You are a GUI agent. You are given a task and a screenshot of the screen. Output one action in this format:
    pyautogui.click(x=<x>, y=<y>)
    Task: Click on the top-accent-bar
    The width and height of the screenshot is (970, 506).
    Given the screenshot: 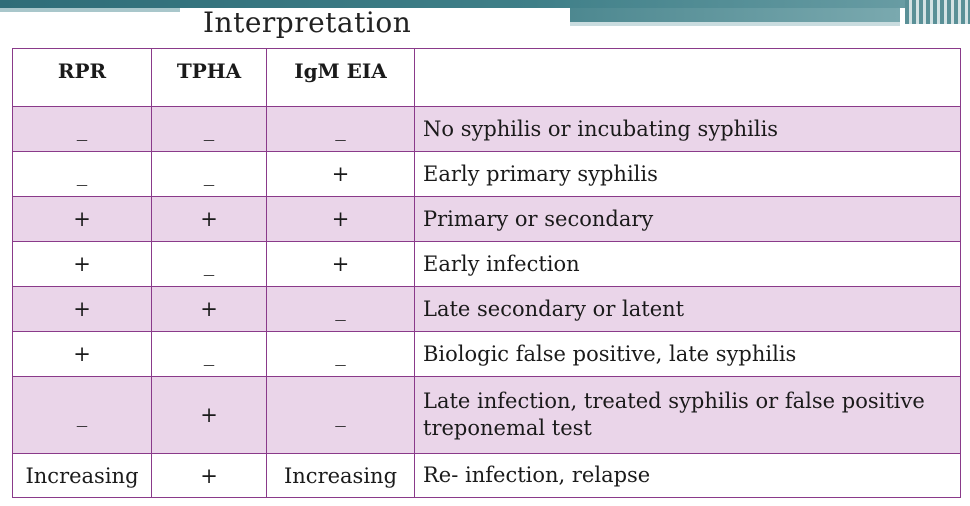 What is the action you would take?
    pyautogui.click(x=485, y=4)
    